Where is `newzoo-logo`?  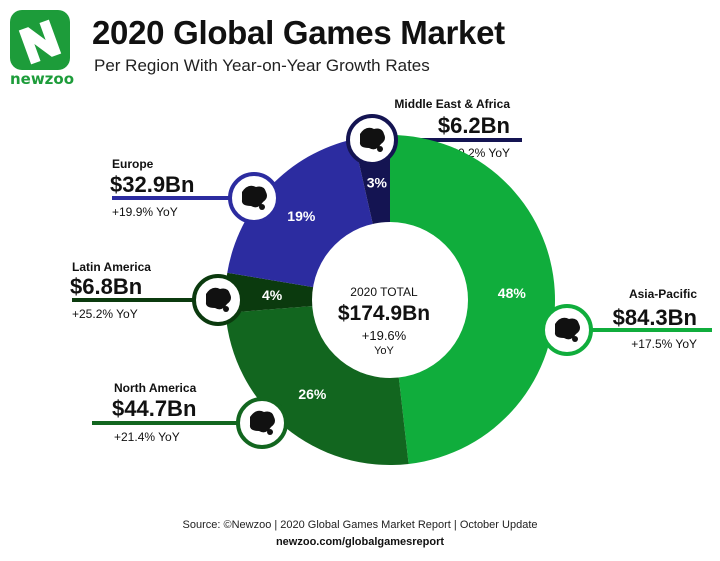 newzoo-logo is located at coordinates (40, 40).